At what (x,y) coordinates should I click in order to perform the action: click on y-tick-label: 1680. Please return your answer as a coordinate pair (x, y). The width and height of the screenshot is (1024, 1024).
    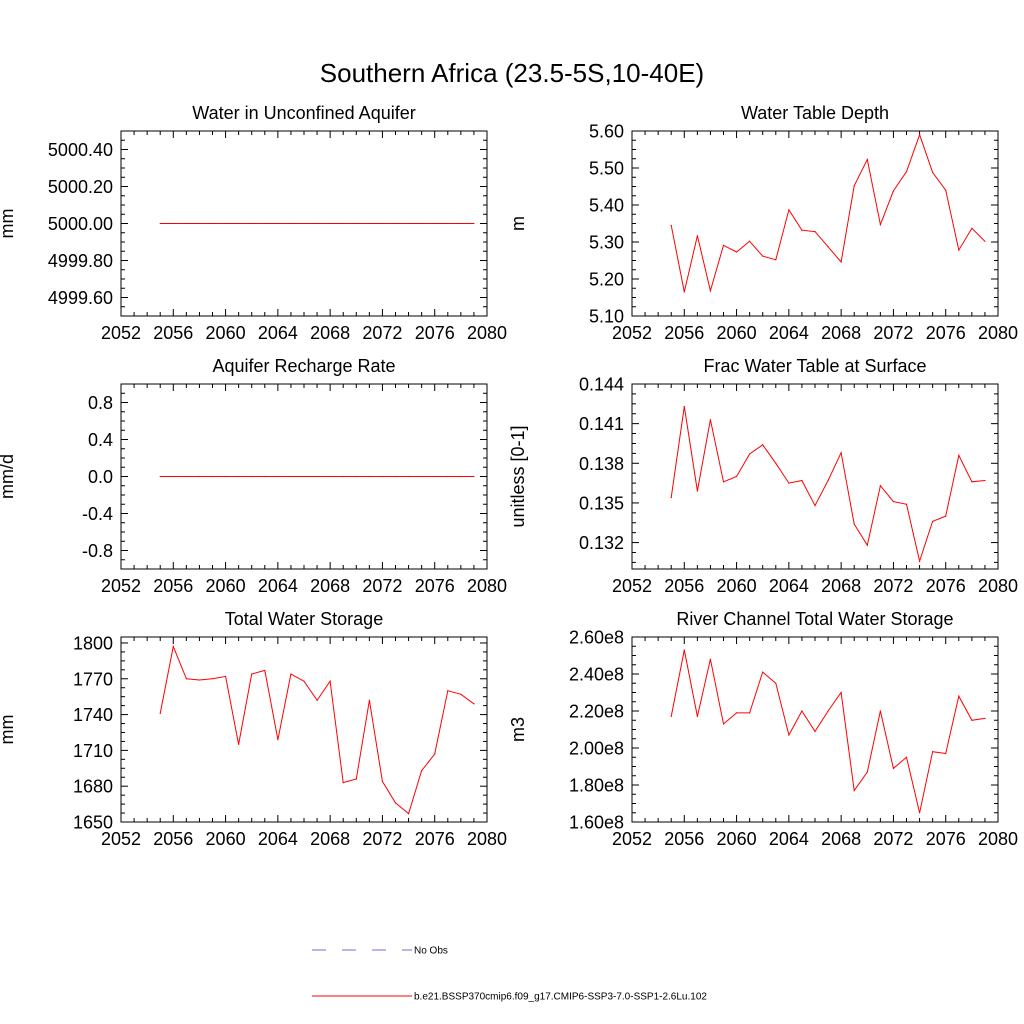
    Looking at the image, I should click on (93, 787).